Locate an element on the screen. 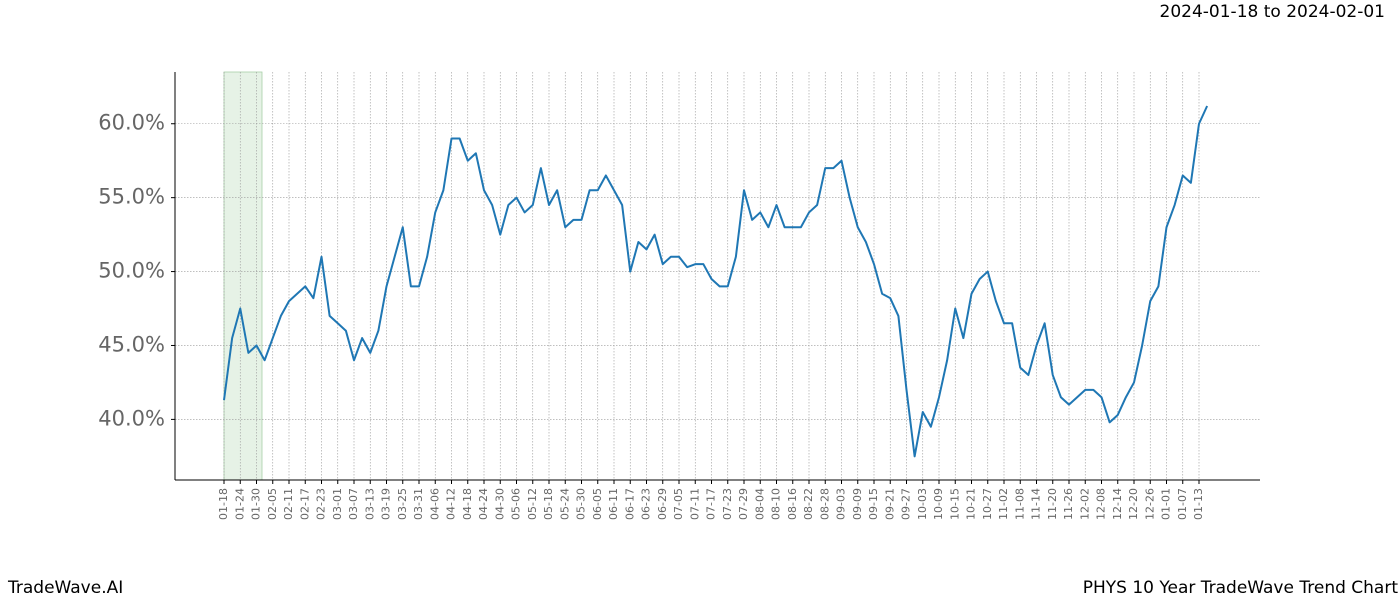  y-tick-label: 45.0% is located at coordinates (131, 344).